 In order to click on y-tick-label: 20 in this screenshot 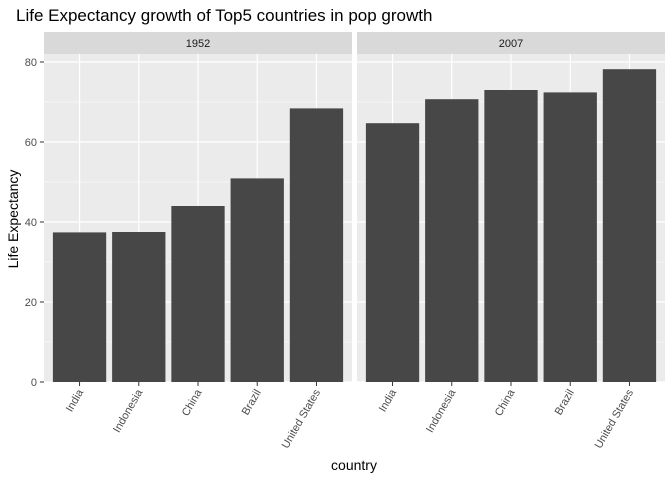, I will do `click(31, 303)`.